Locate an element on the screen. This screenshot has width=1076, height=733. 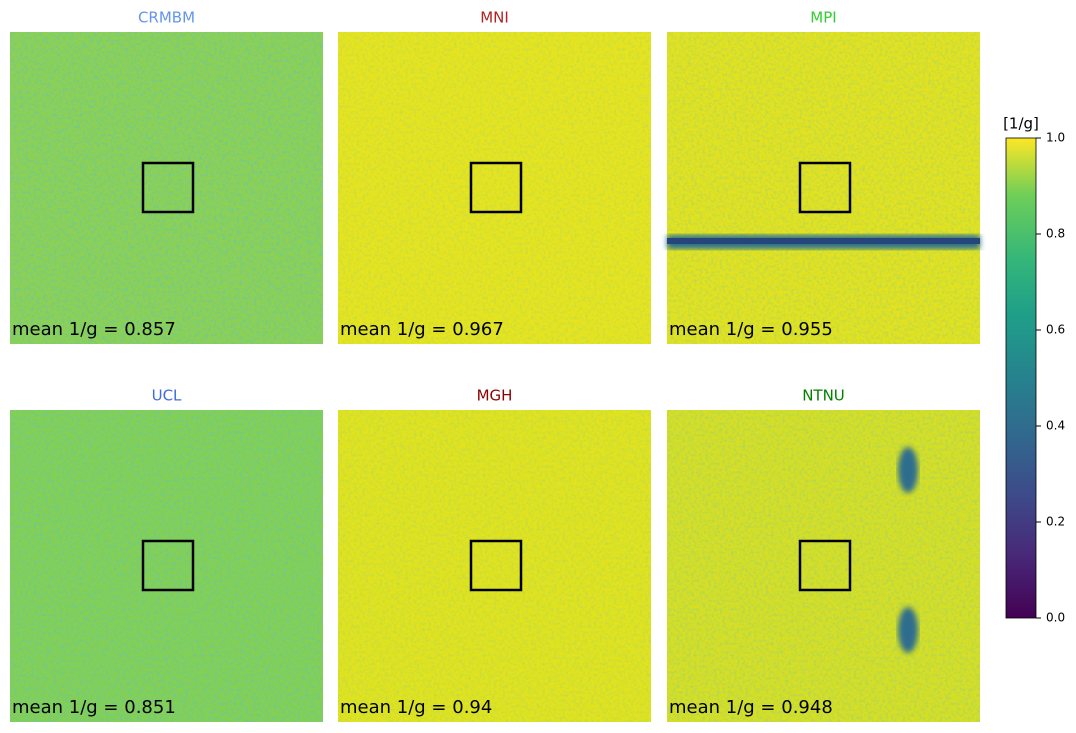
panel-annotation: mean 1/g = 0.851 is located at coordinates (94, 707).